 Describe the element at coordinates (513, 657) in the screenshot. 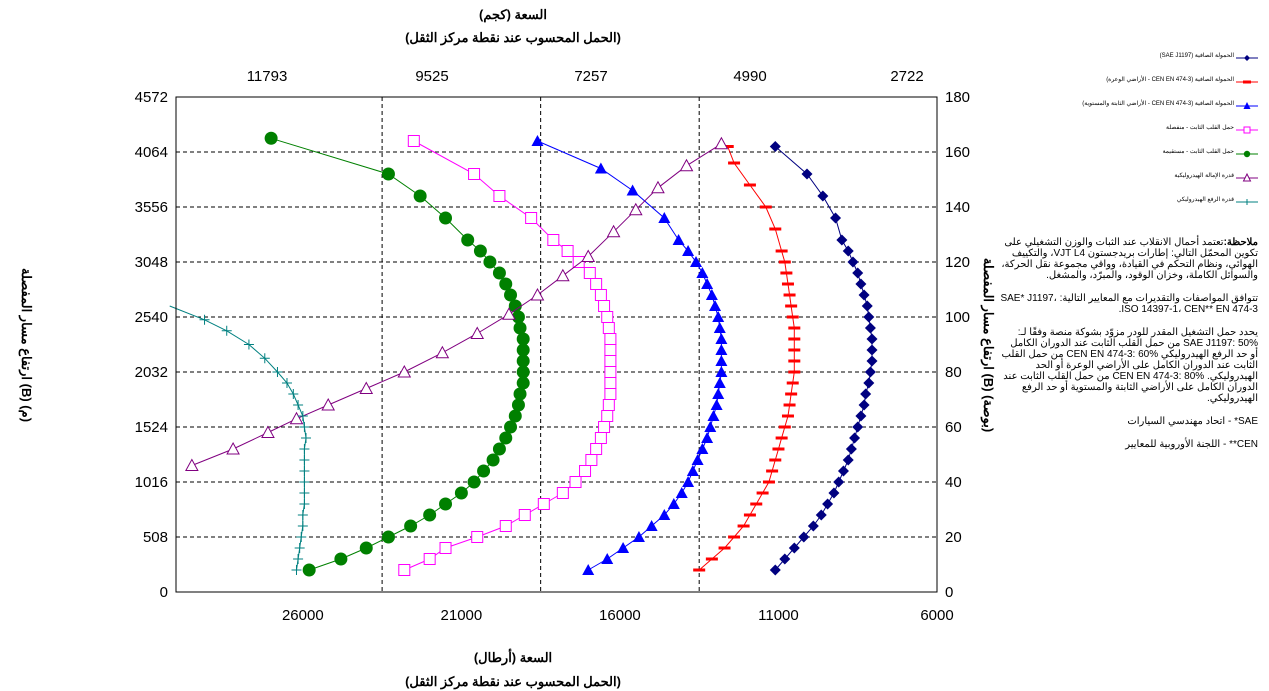

I see `bottom-axis-title-line1: السعة (أرطال)` at that location.